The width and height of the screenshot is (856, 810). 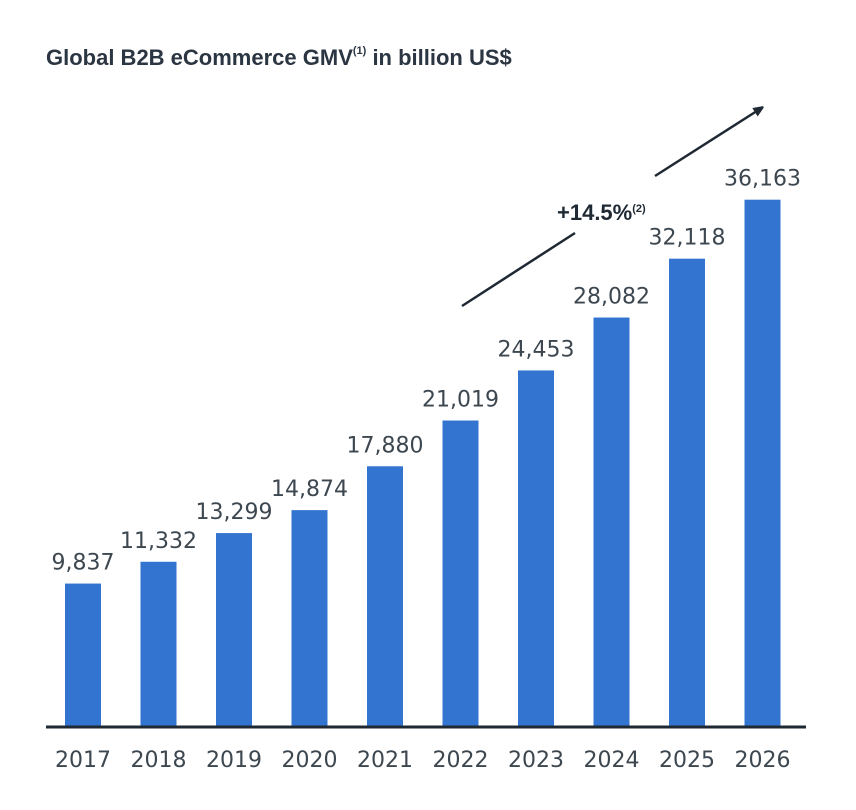 What do you see at coordinates (309, 618) in the screenshot?
I see `bar-2020` at bounding box center [309, 618].